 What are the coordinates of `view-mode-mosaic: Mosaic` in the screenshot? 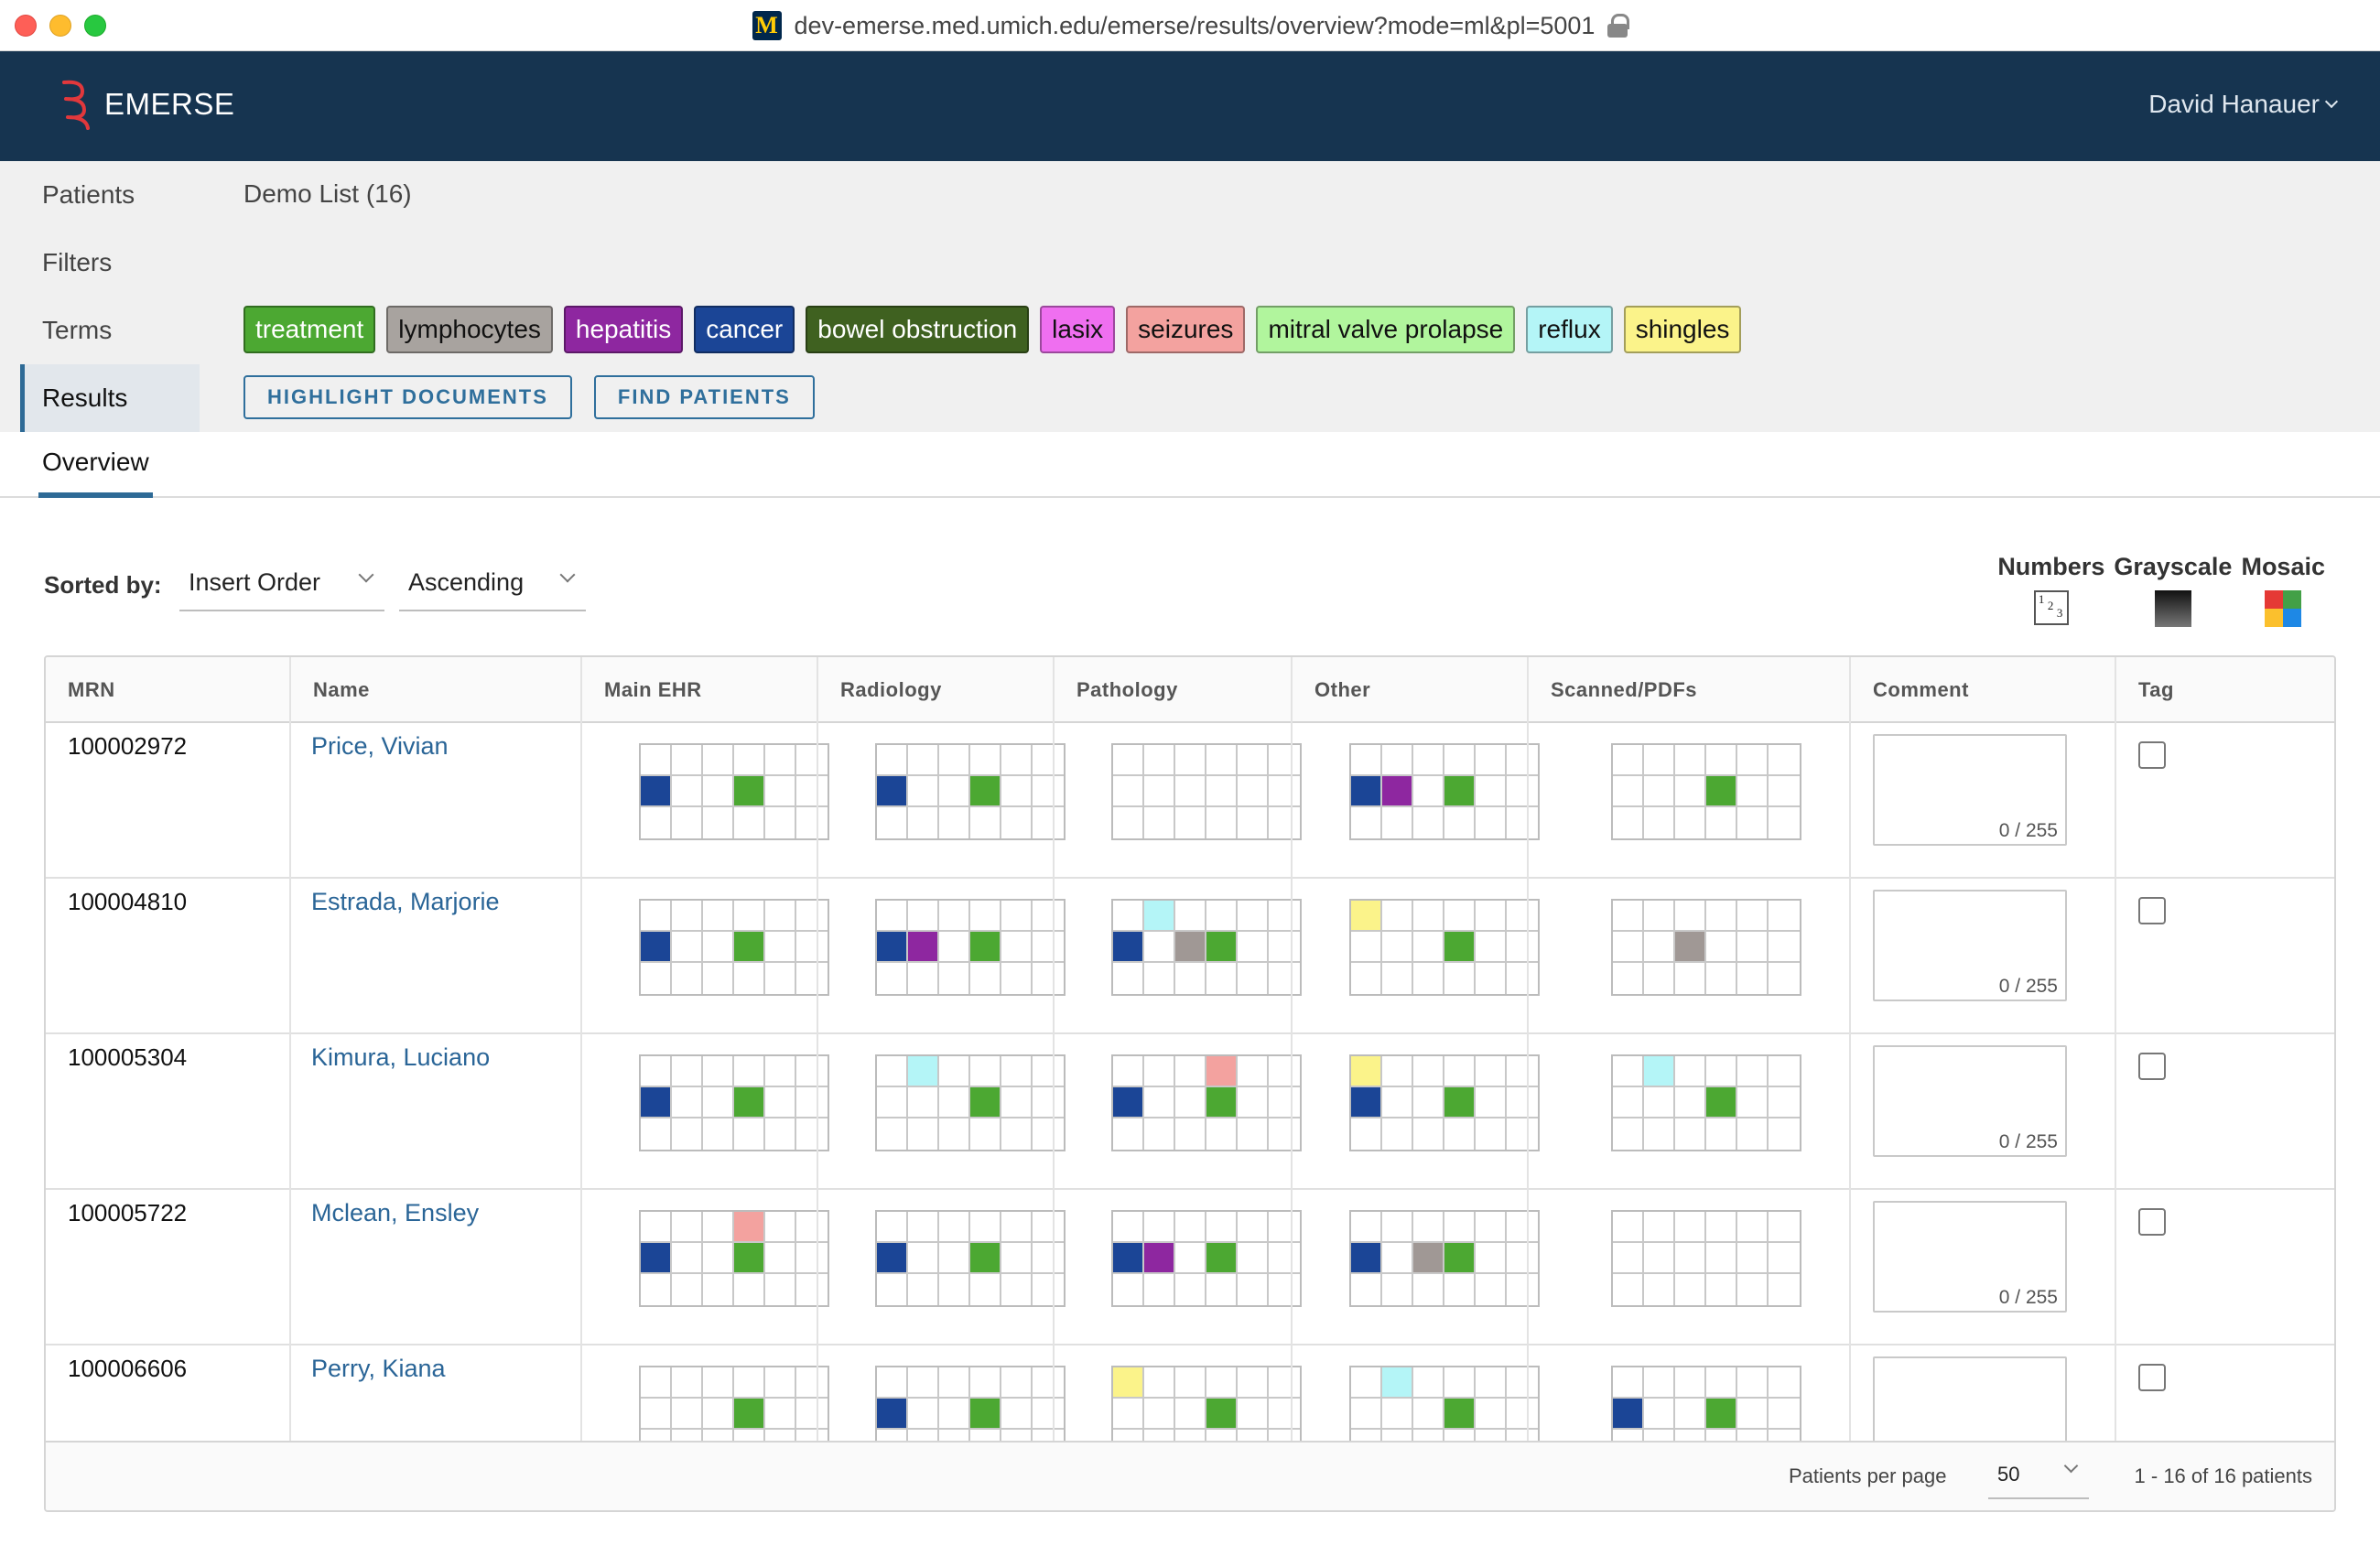 It's located at (2283, 590).